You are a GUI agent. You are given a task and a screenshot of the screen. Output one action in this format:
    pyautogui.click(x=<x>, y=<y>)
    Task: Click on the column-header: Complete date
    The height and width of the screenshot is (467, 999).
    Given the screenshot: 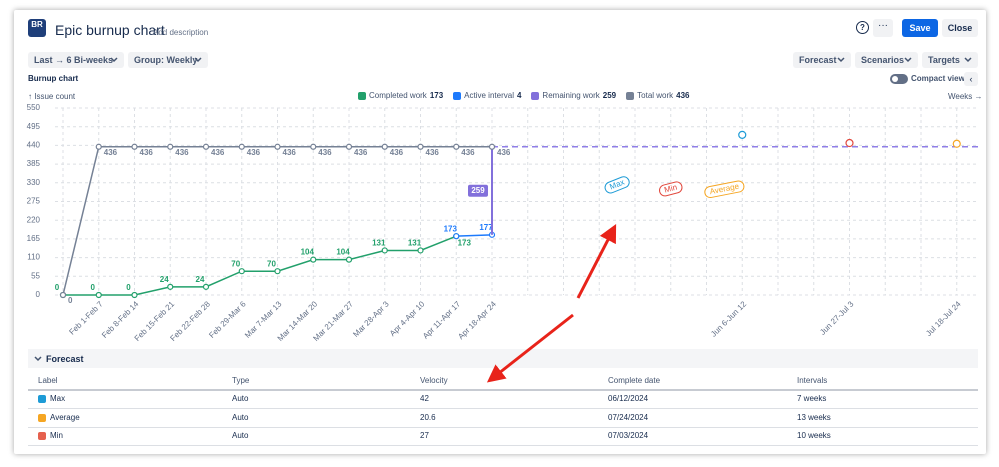 What is the action you would take?
    pyautogui.click(x=634, y=380)
    